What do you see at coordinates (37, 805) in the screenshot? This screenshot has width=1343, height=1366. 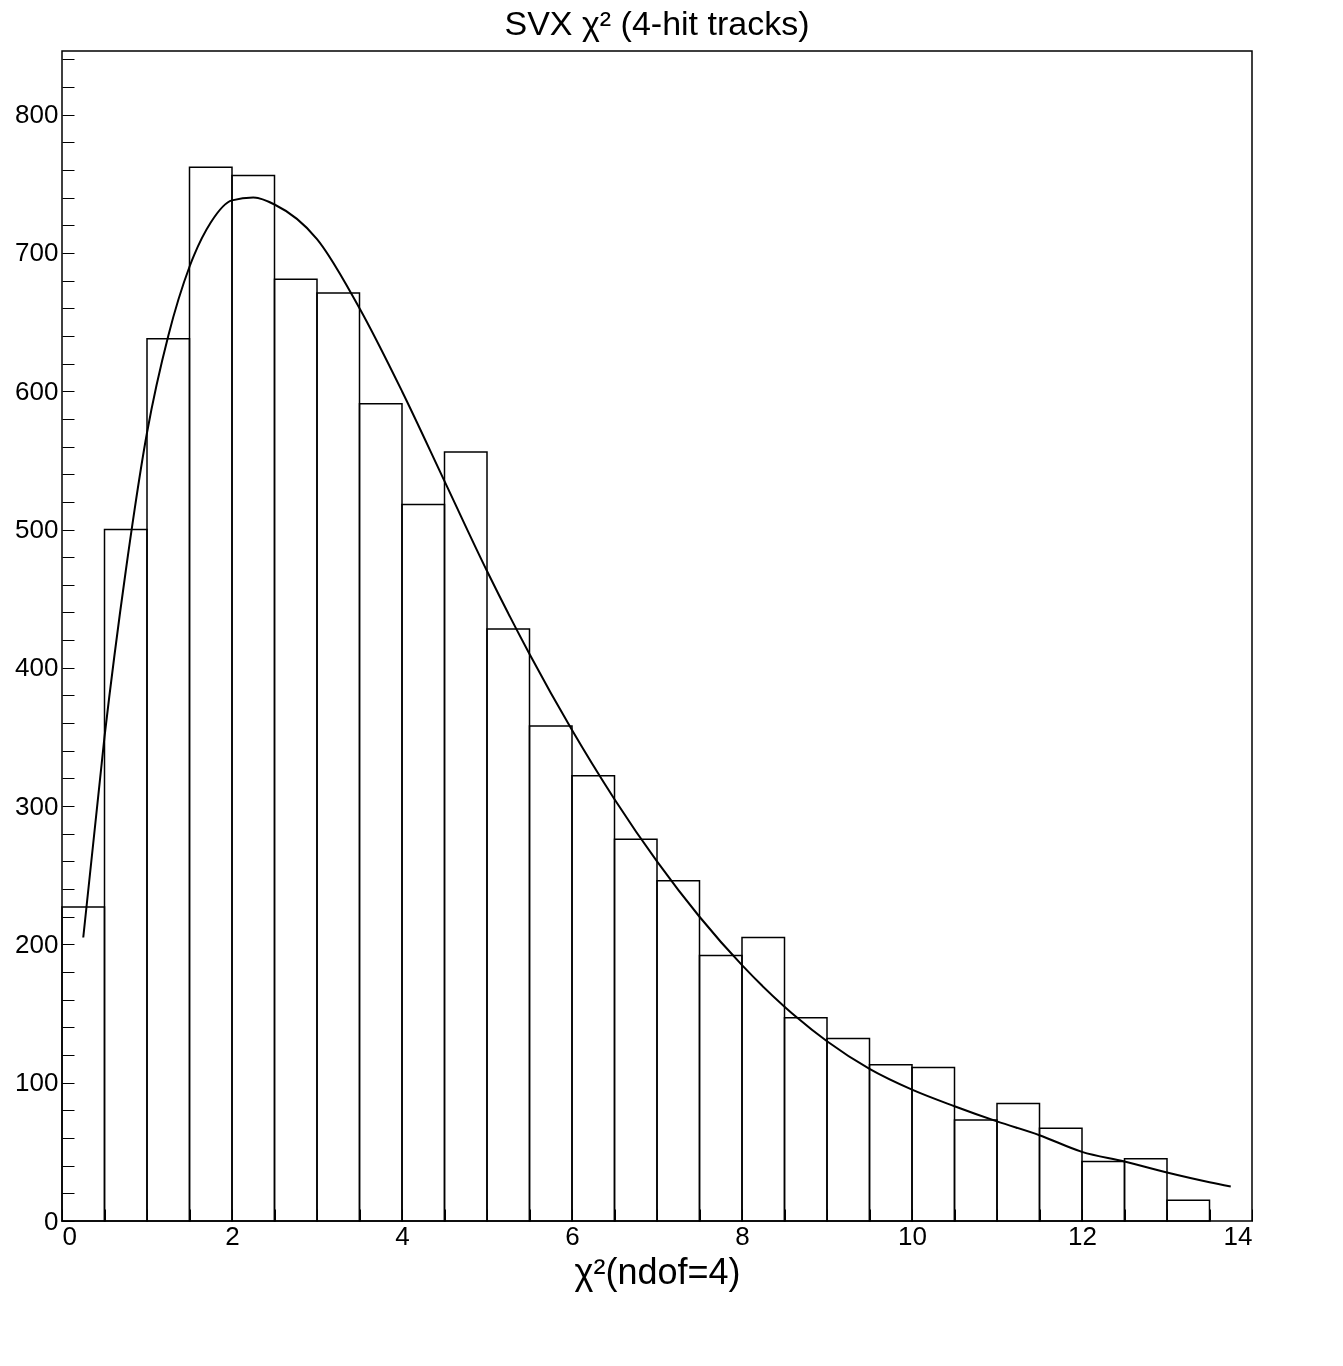 I see `y-tick-label: 300` at bounding box center [37, 805].